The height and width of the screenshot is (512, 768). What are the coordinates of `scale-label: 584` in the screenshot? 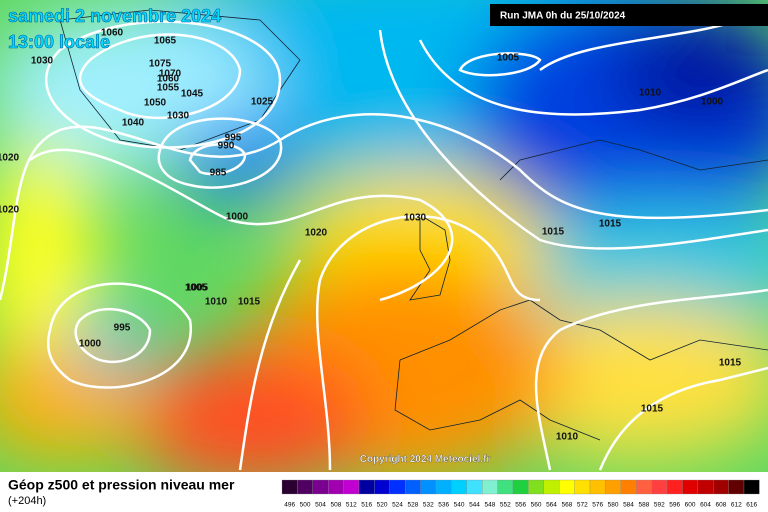 It's located at (628, 505).